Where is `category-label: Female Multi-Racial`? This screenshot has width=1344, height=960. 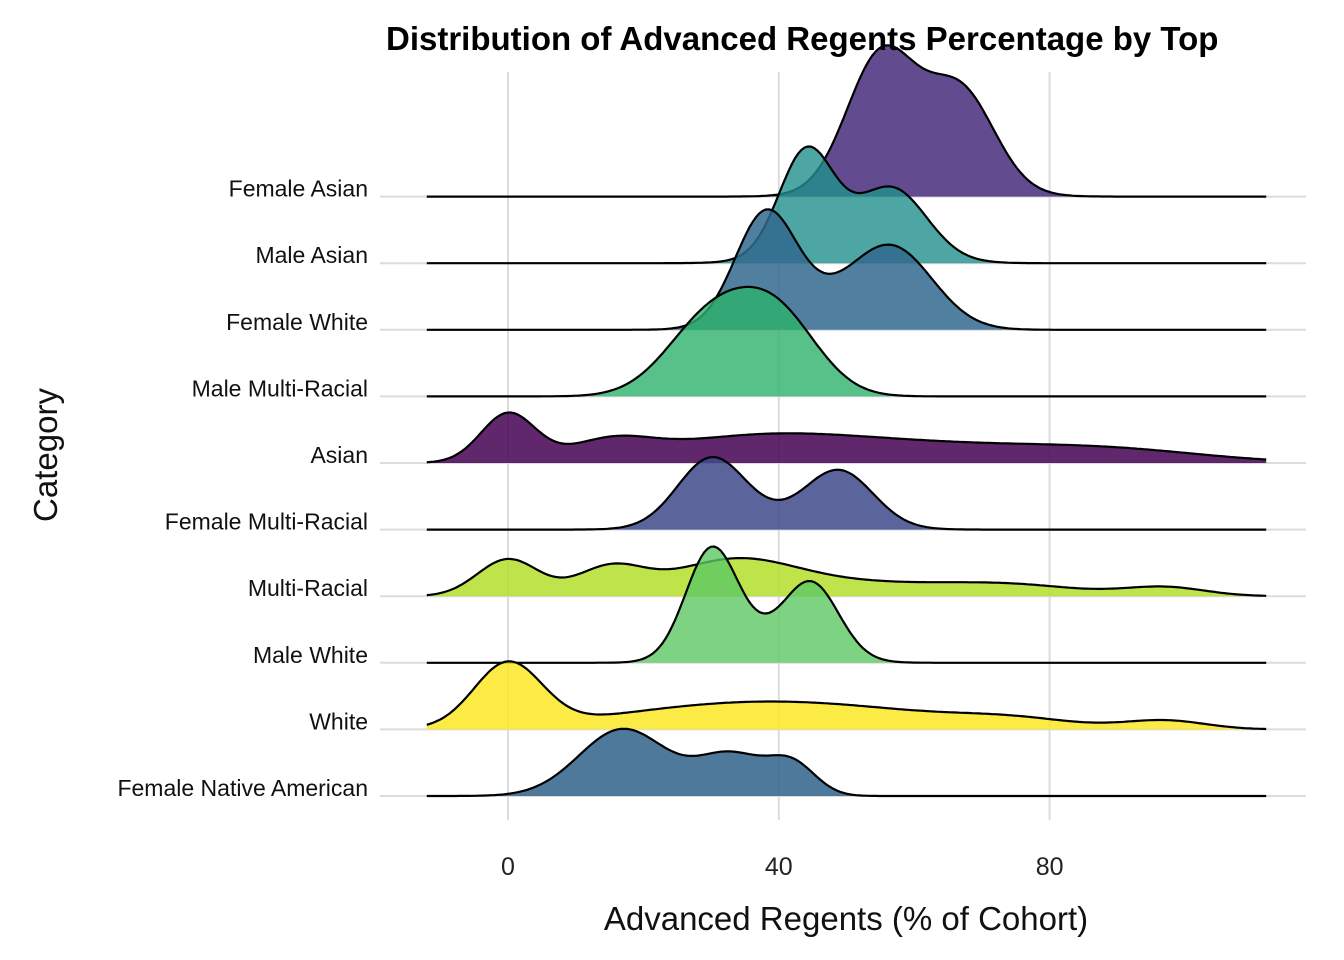
category-label: Female Multi-Racial is located at coordinates (266, 522).